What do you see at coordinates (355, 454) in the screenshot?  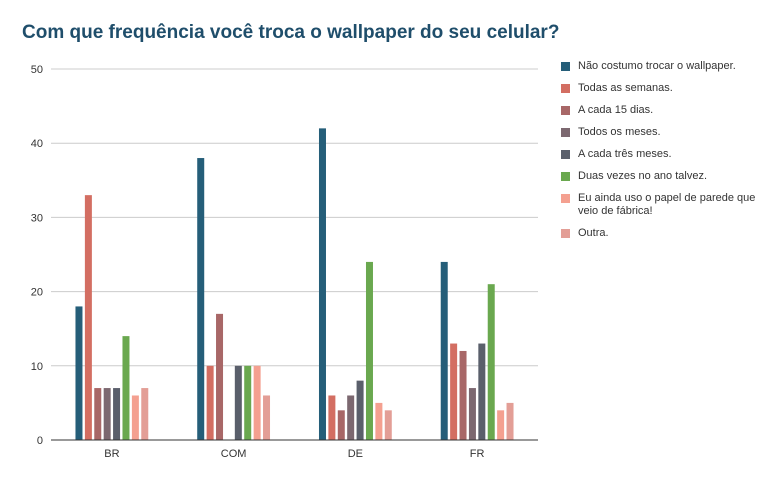 I see `x-category-label: DE` at bounding box center [355, 454].